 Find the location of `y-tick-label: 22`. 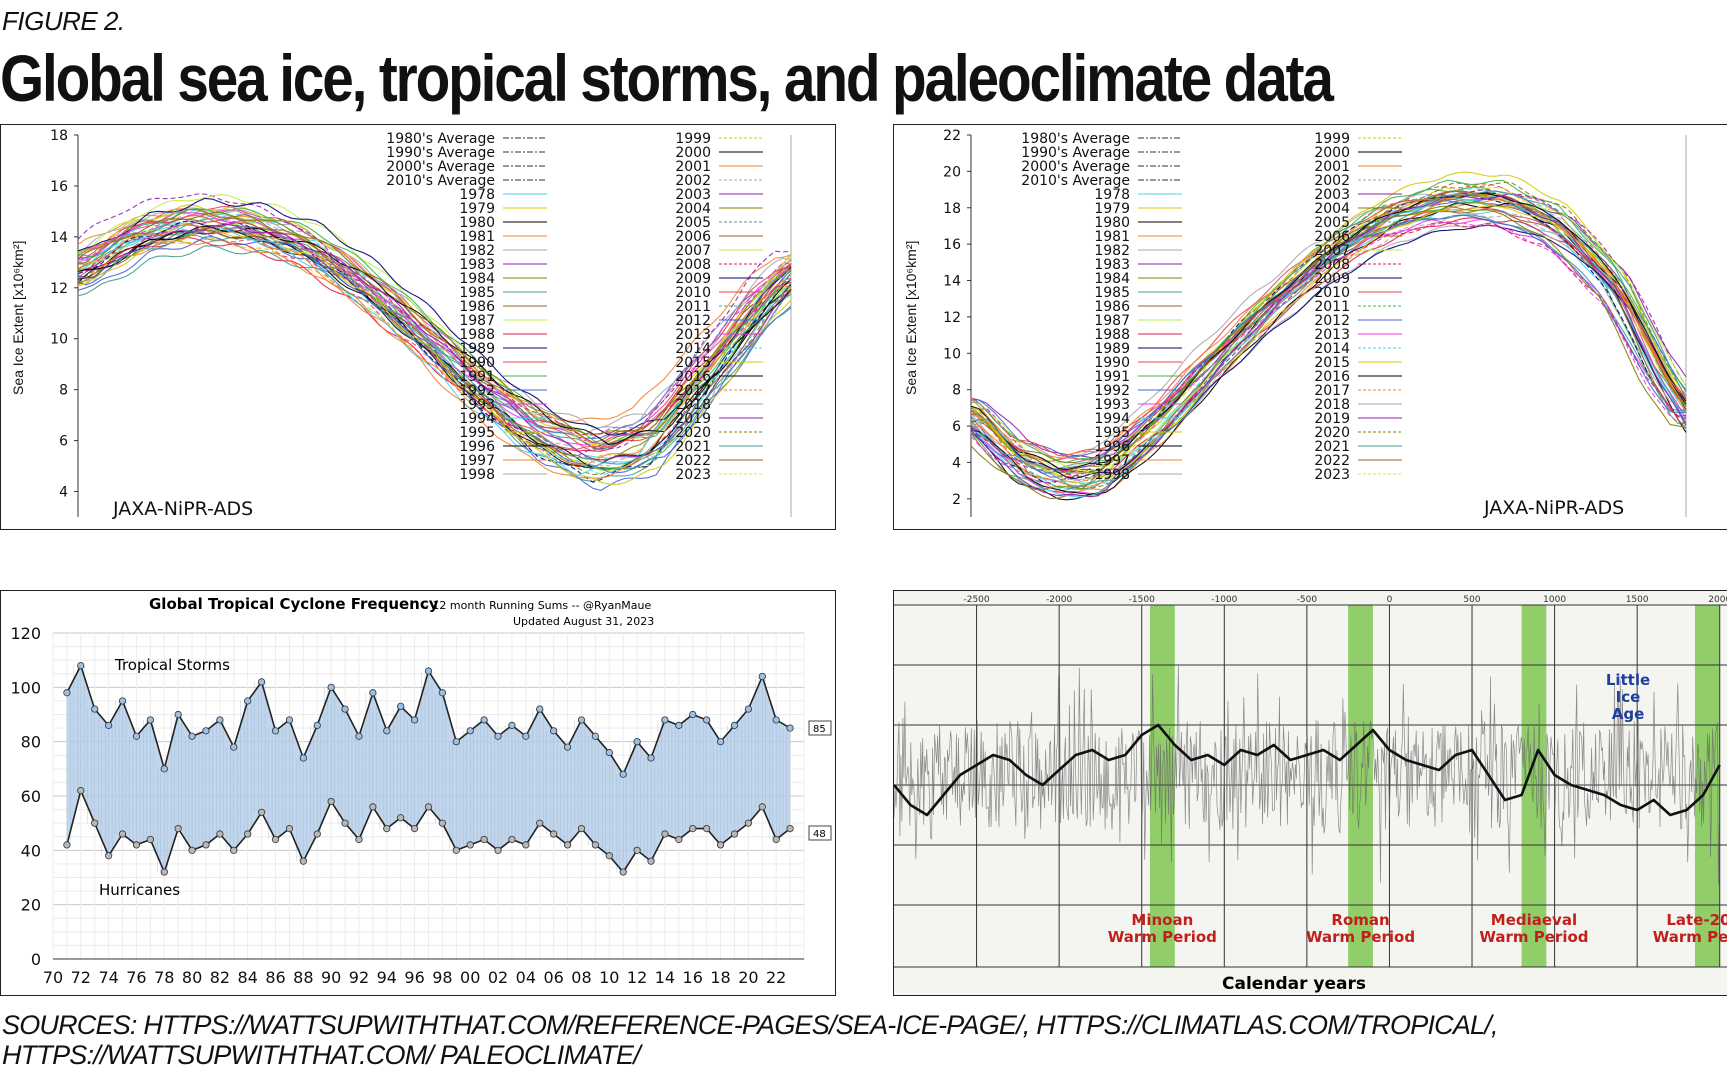

y-tick-label: 22 is located at coordinates (952, 136).